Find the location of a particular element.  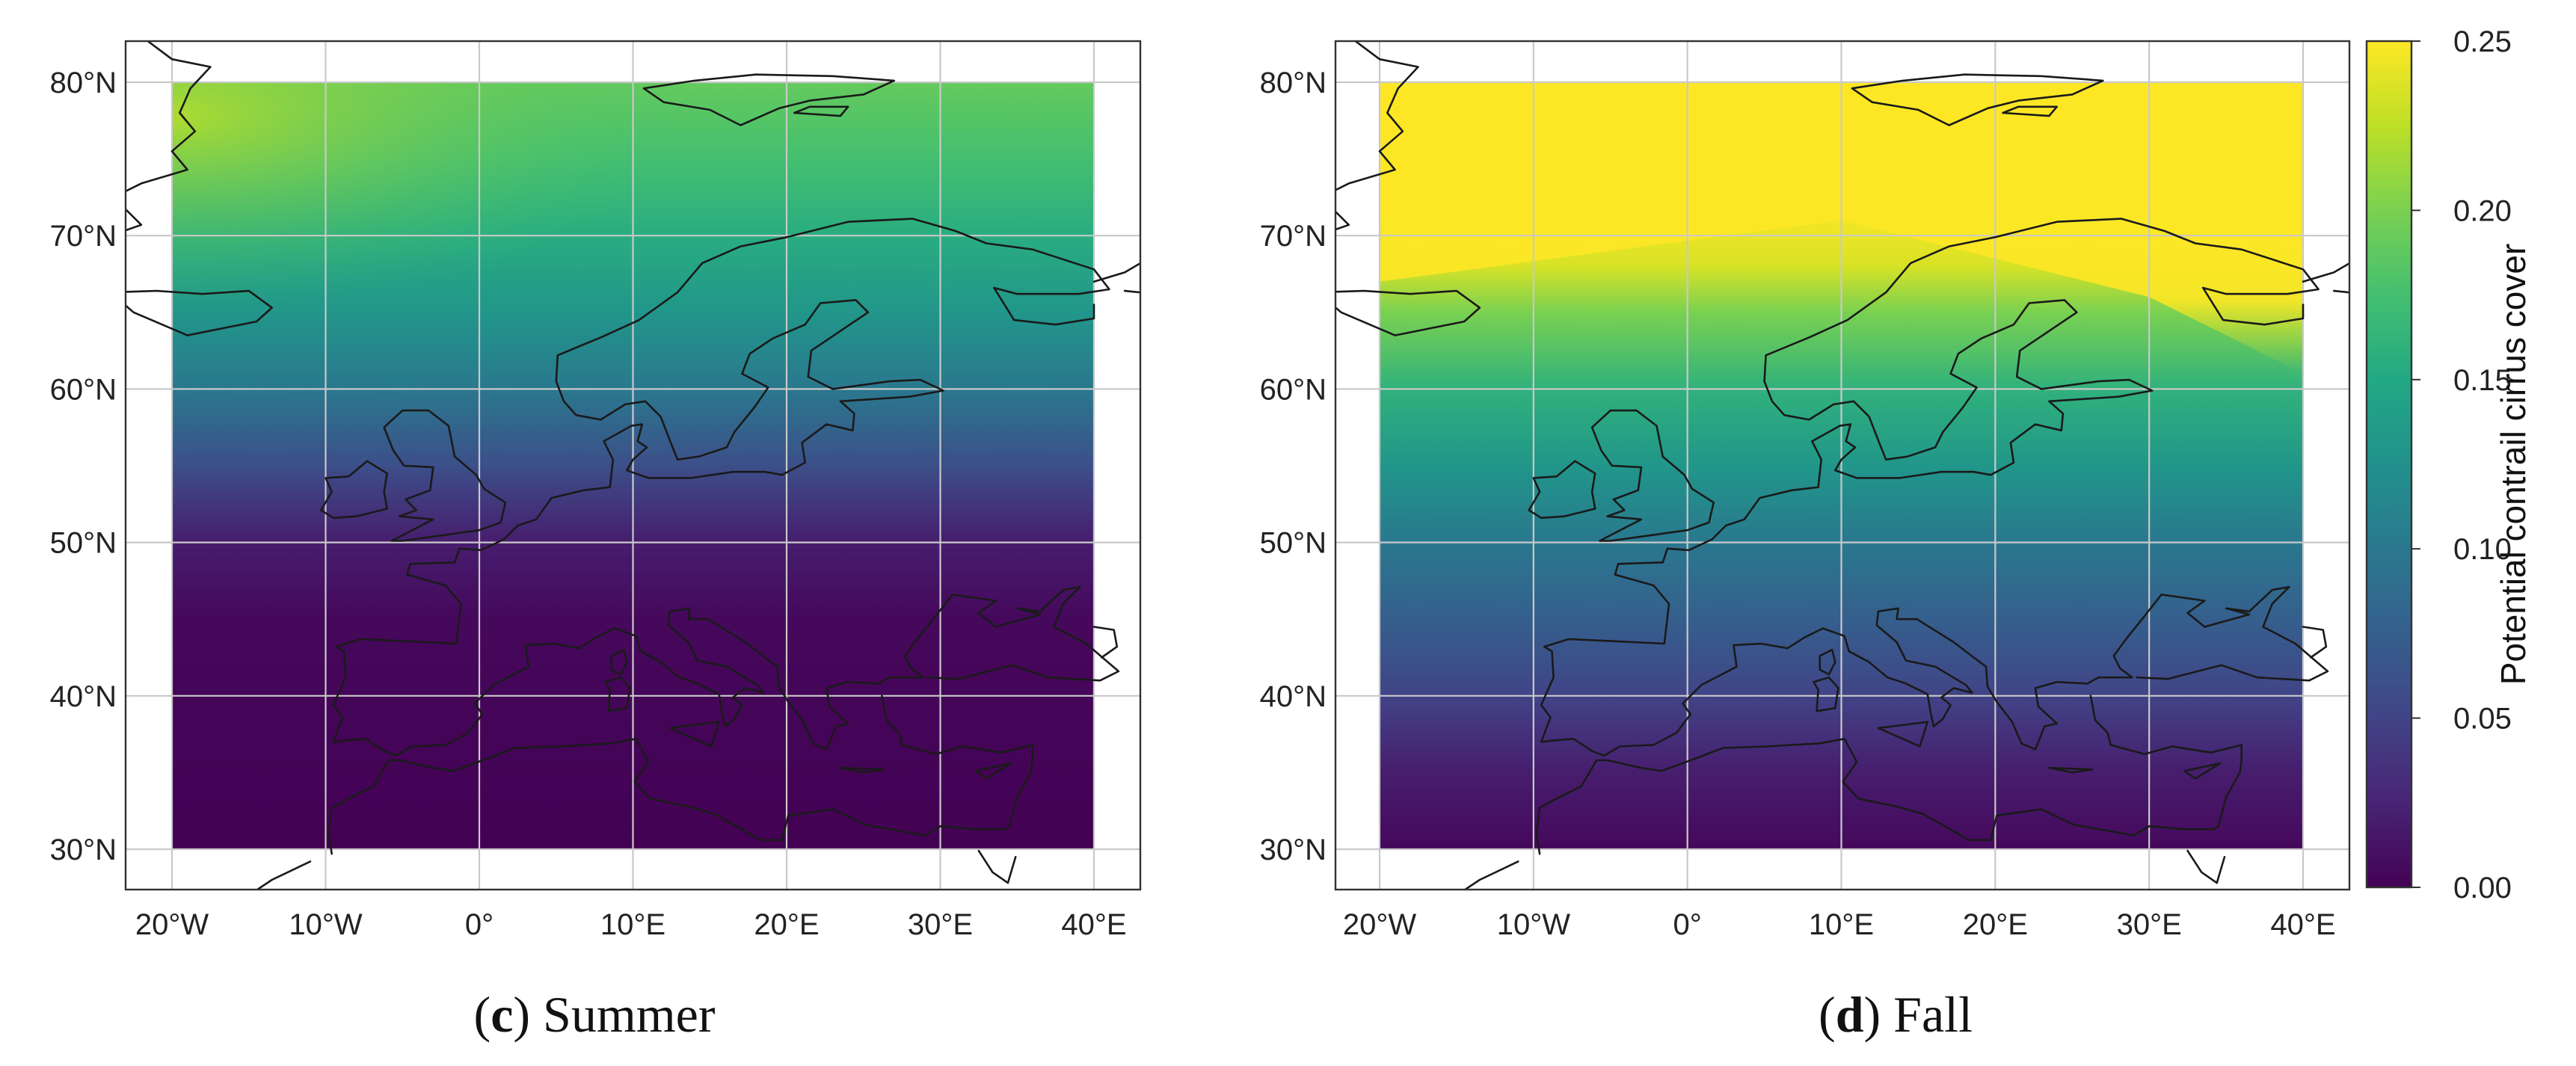

caption-letter-d: d is located at coordinates (1850, 1014).